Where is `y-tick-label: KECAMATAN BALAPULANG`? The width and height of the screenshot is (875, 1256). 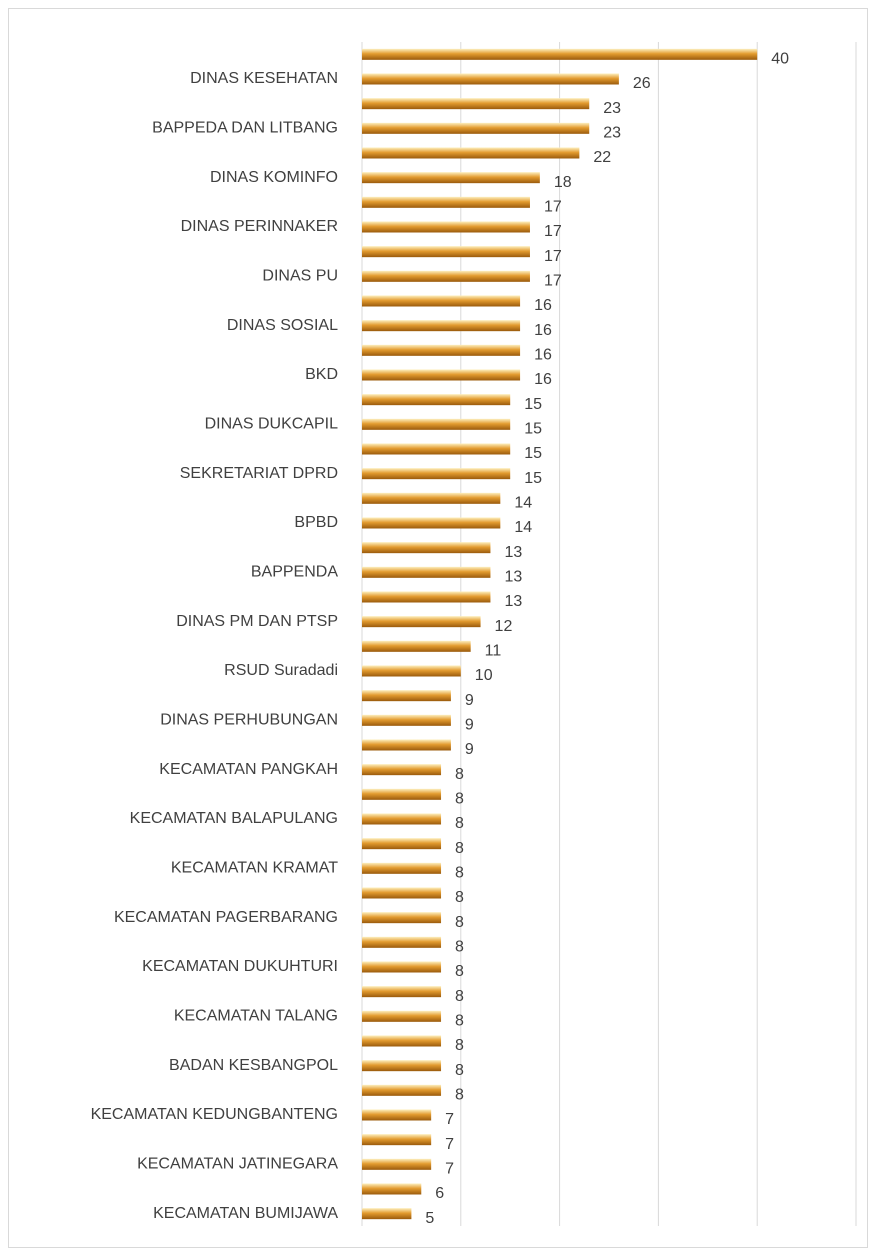
y-tick-label: KECAMATAN BALAPULANG is located at coordinates (234, 818).